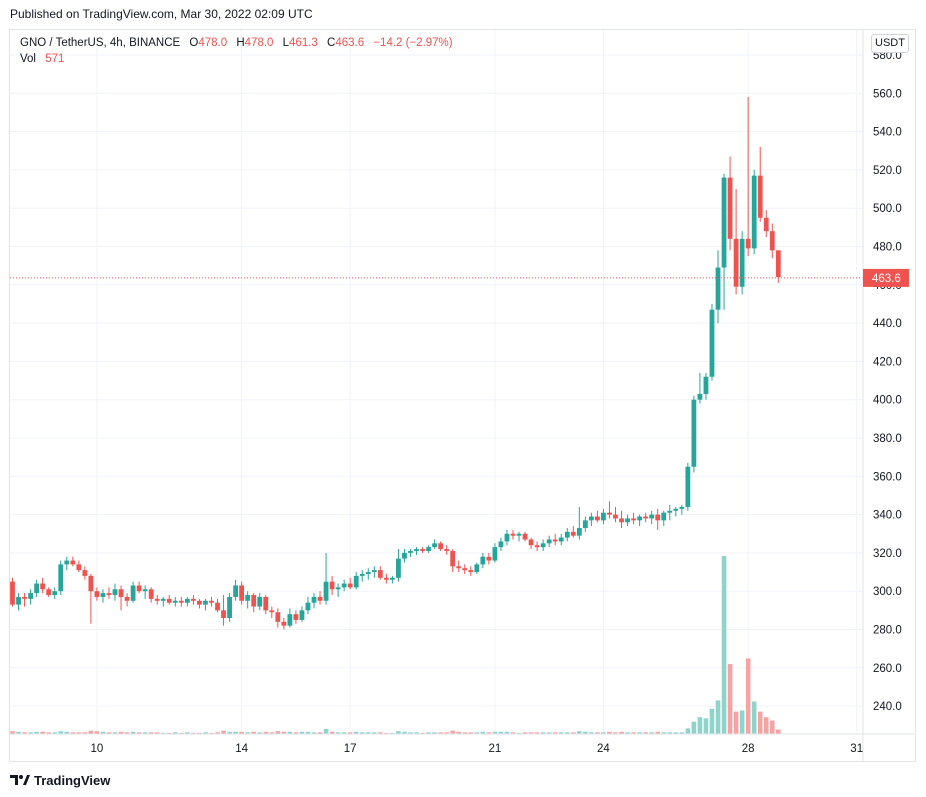 This screenshot has height=797, width=926. Describe the element at coordinates (72, 780) in the screenshot. I see `footer-brand: TradingView` at that location.